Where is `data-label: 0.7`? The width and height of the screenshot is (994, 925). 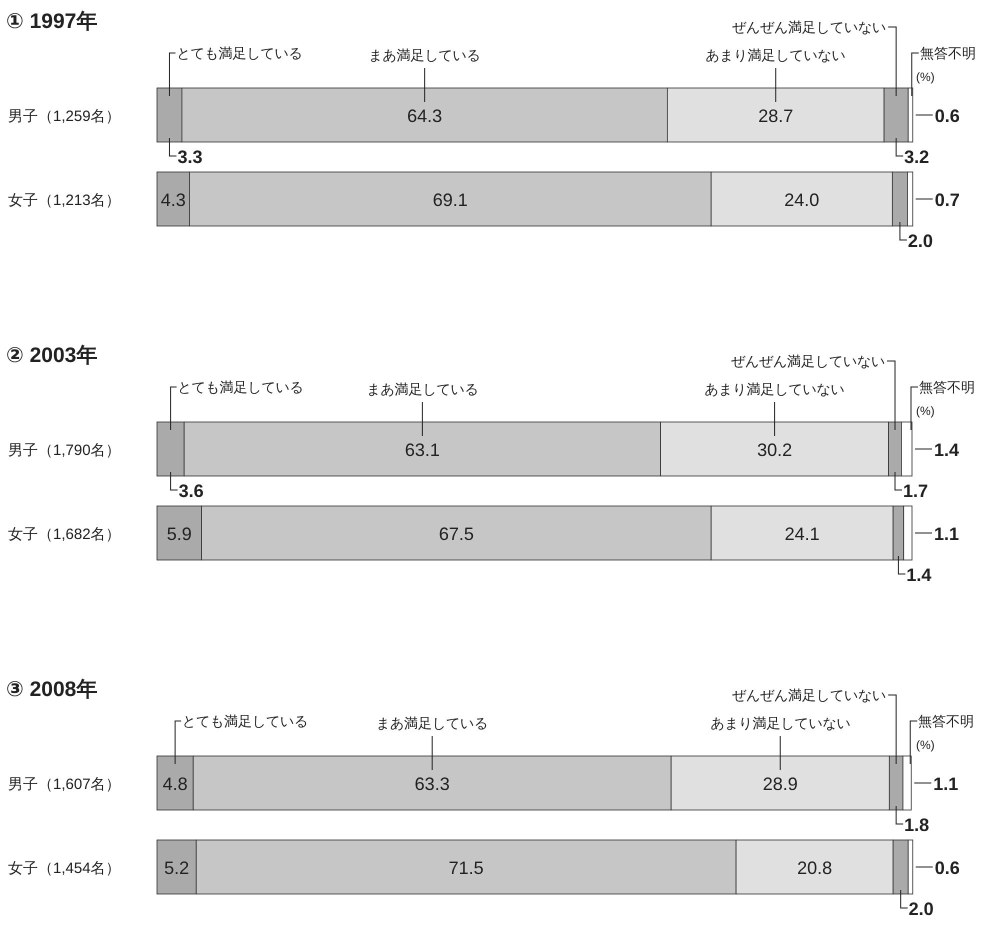
data-label: 0.7 is located at coordinates (947, 200).